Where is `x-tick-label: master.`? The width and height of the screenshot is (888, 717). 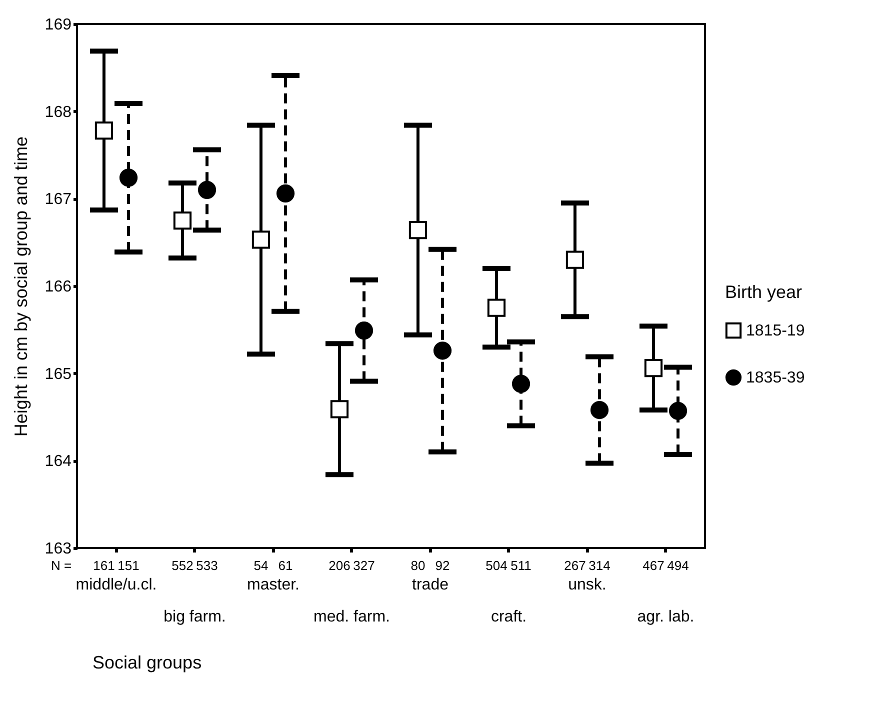
x-tick-label: master. is located at coordinates (273, 585).